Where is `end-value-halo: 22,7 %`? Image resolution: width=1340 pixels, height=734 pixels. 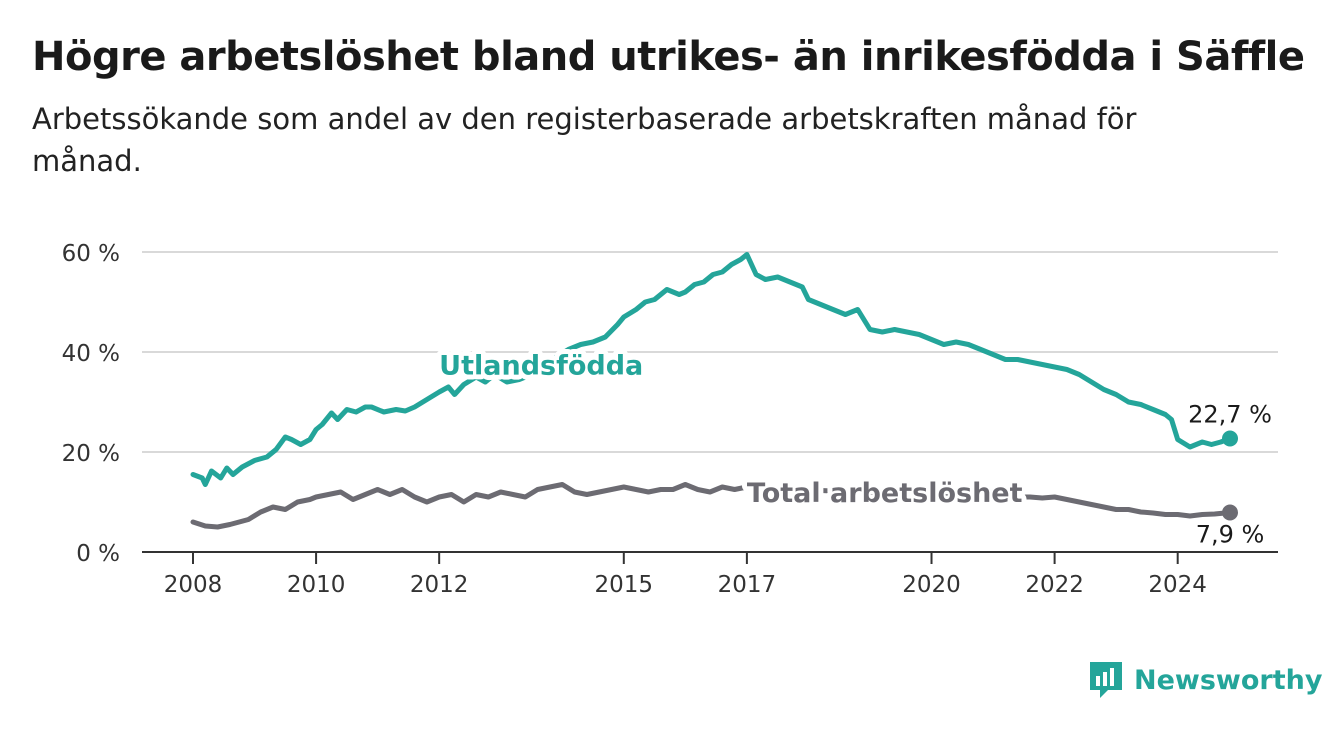
end-value-halo: 22,7 % is located at coordinates (1230, 415).